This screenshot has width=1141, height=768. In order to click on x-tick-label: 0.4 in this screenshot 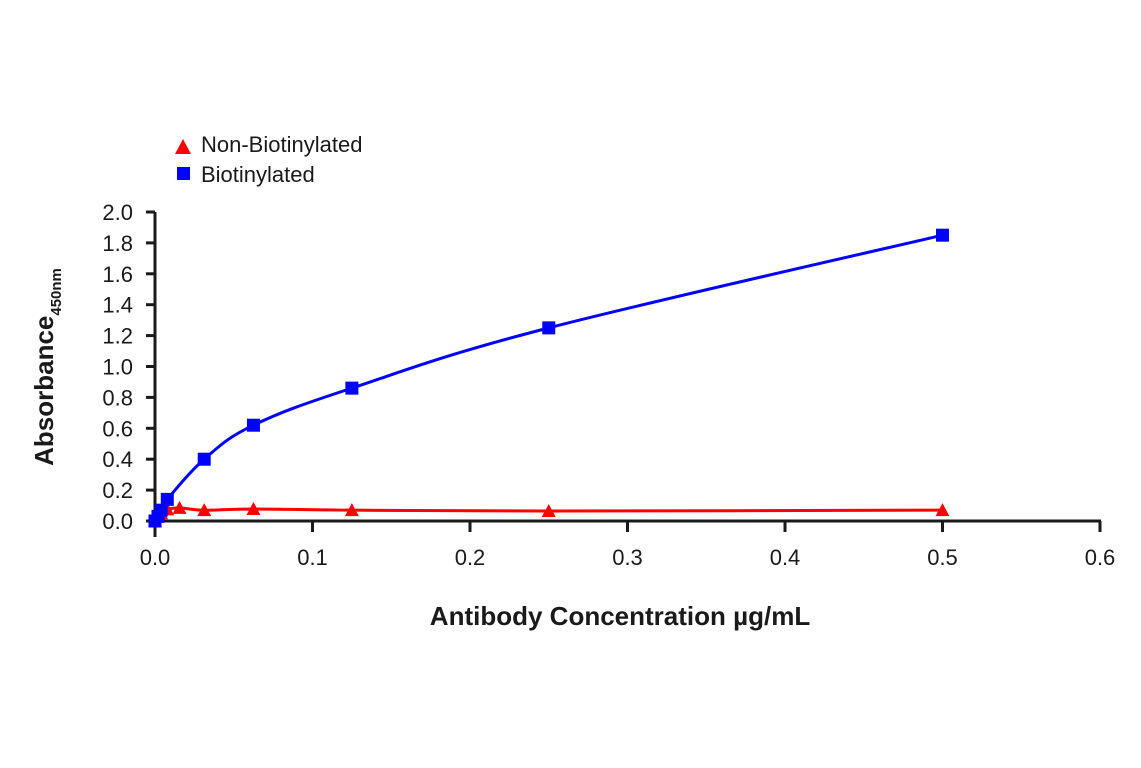, I will do `click(785, 557)`.